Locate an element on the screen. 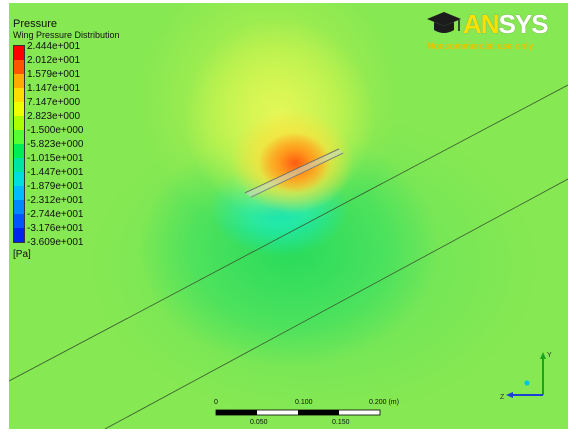 The width and height of the screenshot is (576, 437). scale-tick-label: 0.150 is located at coordinates (341, 422).